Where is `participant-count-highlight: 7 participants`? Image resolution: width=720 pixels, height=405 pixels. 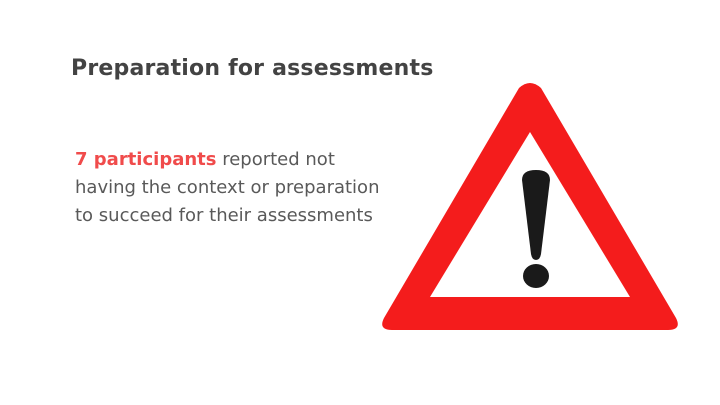 participant-count-highlight: 7 participants is located at coordinates (146, 159).